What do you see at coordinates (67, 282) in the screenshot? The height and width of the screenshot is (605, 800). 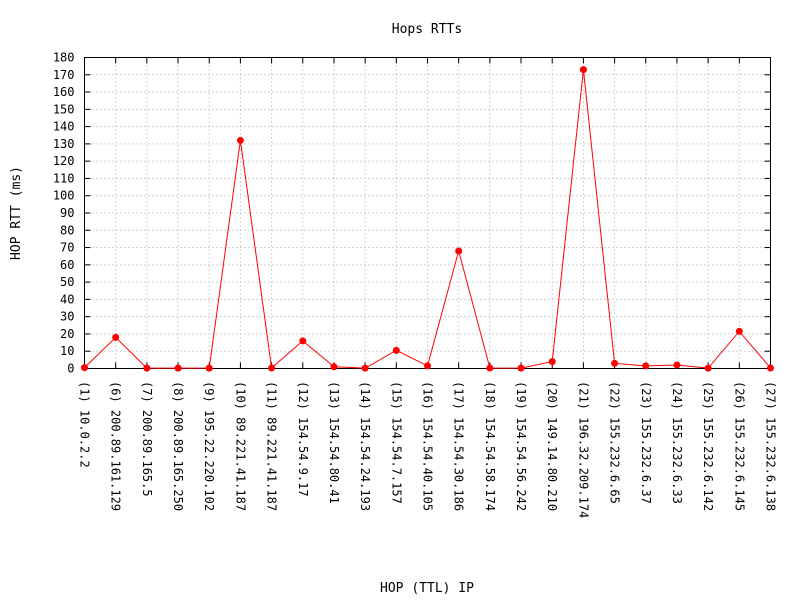 I see `y-tick-label: 50` at bounding box center [67, 282].